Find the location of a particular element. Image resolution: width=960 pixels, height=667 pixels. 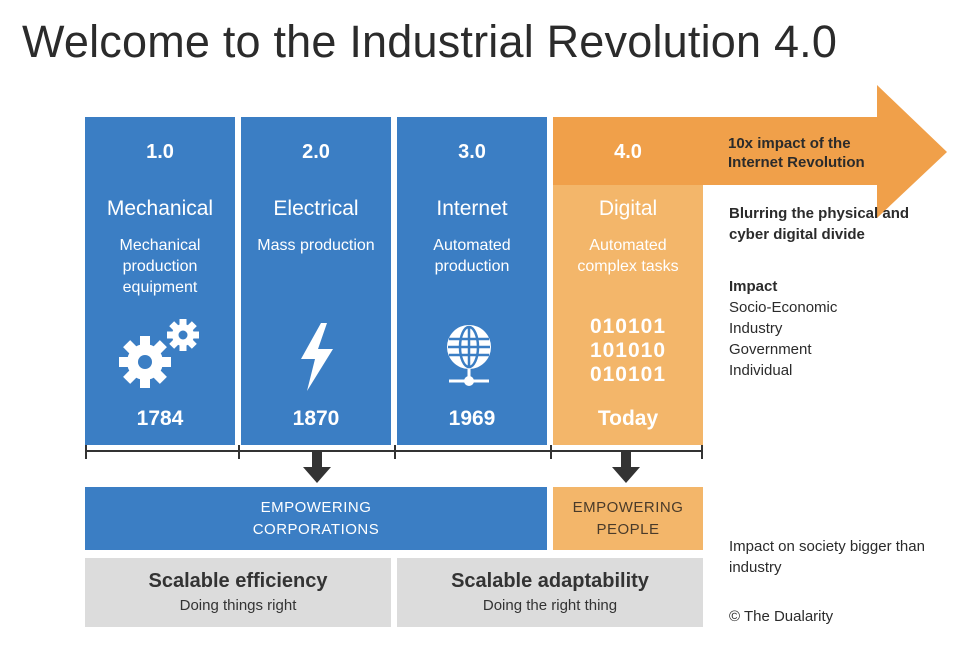

summary-box-efficiency: Scalable efficiency Doing things right is located at coordinates (238, 592).